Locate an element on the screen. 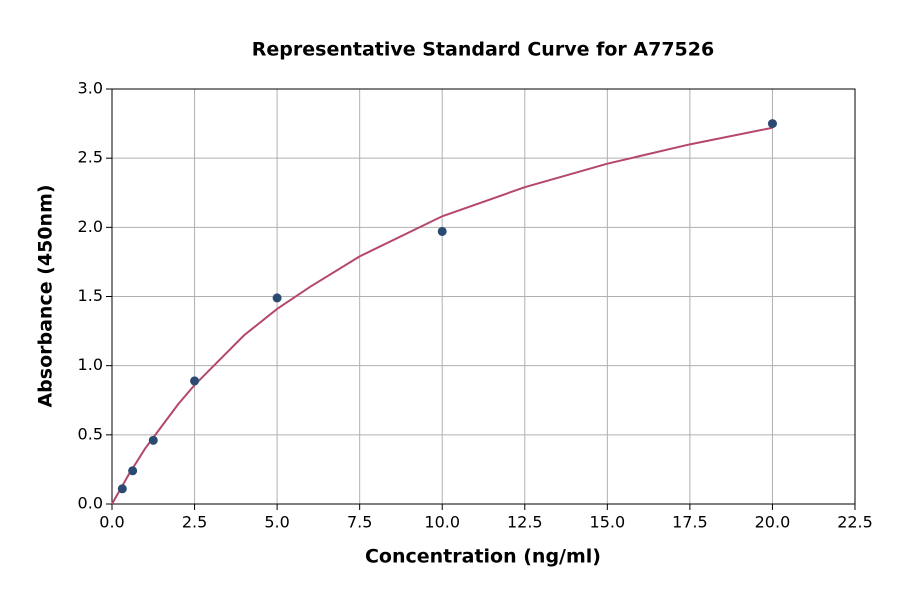  y-tick-label: 0.0 is located at coordinates (90, 503).